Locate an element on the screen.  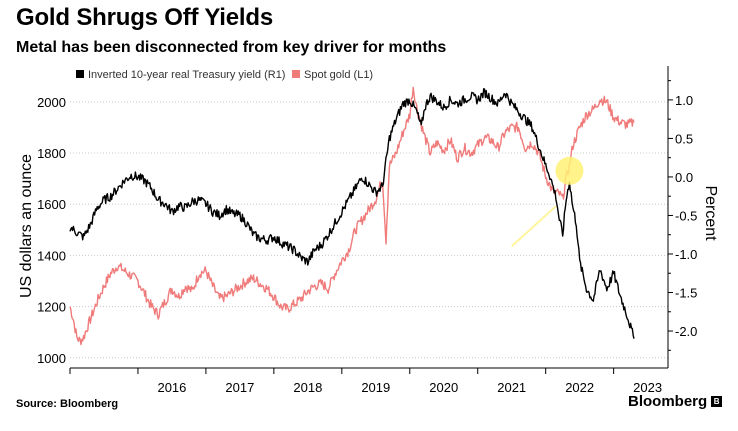
x-tick-label: 2020 is located at coordinates (443, 387).